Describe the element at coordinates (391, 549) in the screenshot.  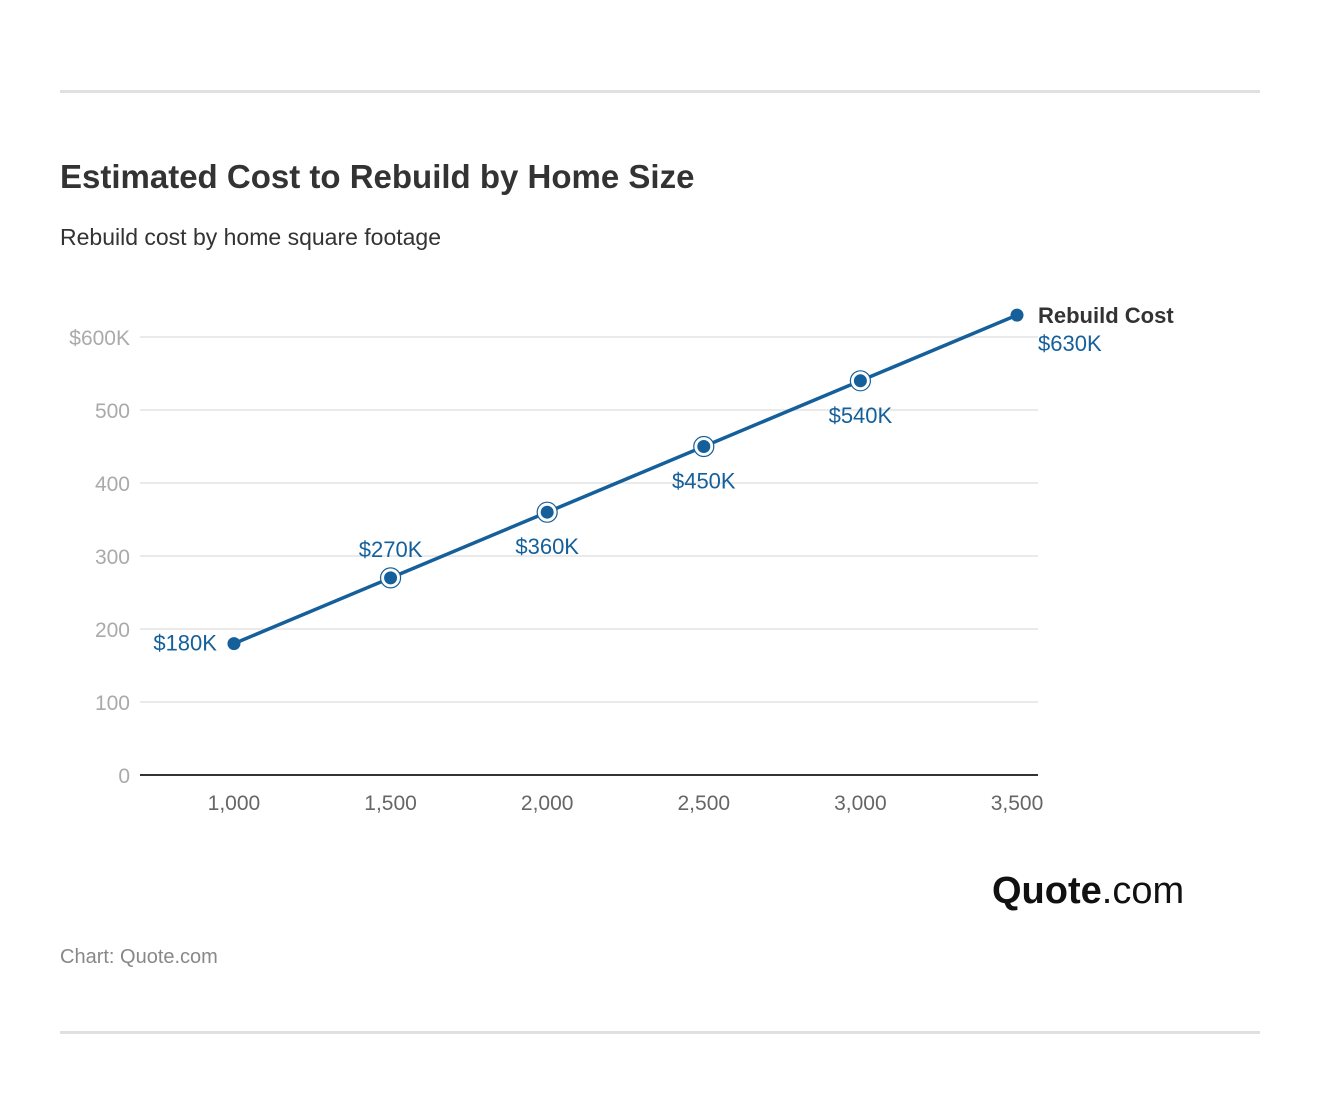
I see `data-label: $270K` at that location.